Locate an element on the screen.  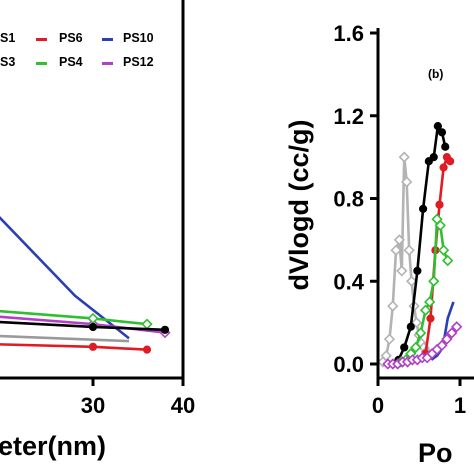
left-x-tick-label-1: 40 is located at coordinates (183, 405).